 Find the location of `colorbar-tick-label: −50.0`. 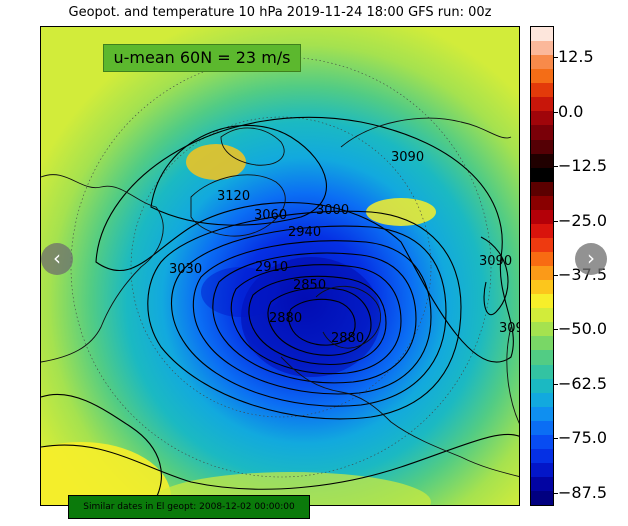

colorbar-tick-label: −50.0 is located at coordinates (583, 328).